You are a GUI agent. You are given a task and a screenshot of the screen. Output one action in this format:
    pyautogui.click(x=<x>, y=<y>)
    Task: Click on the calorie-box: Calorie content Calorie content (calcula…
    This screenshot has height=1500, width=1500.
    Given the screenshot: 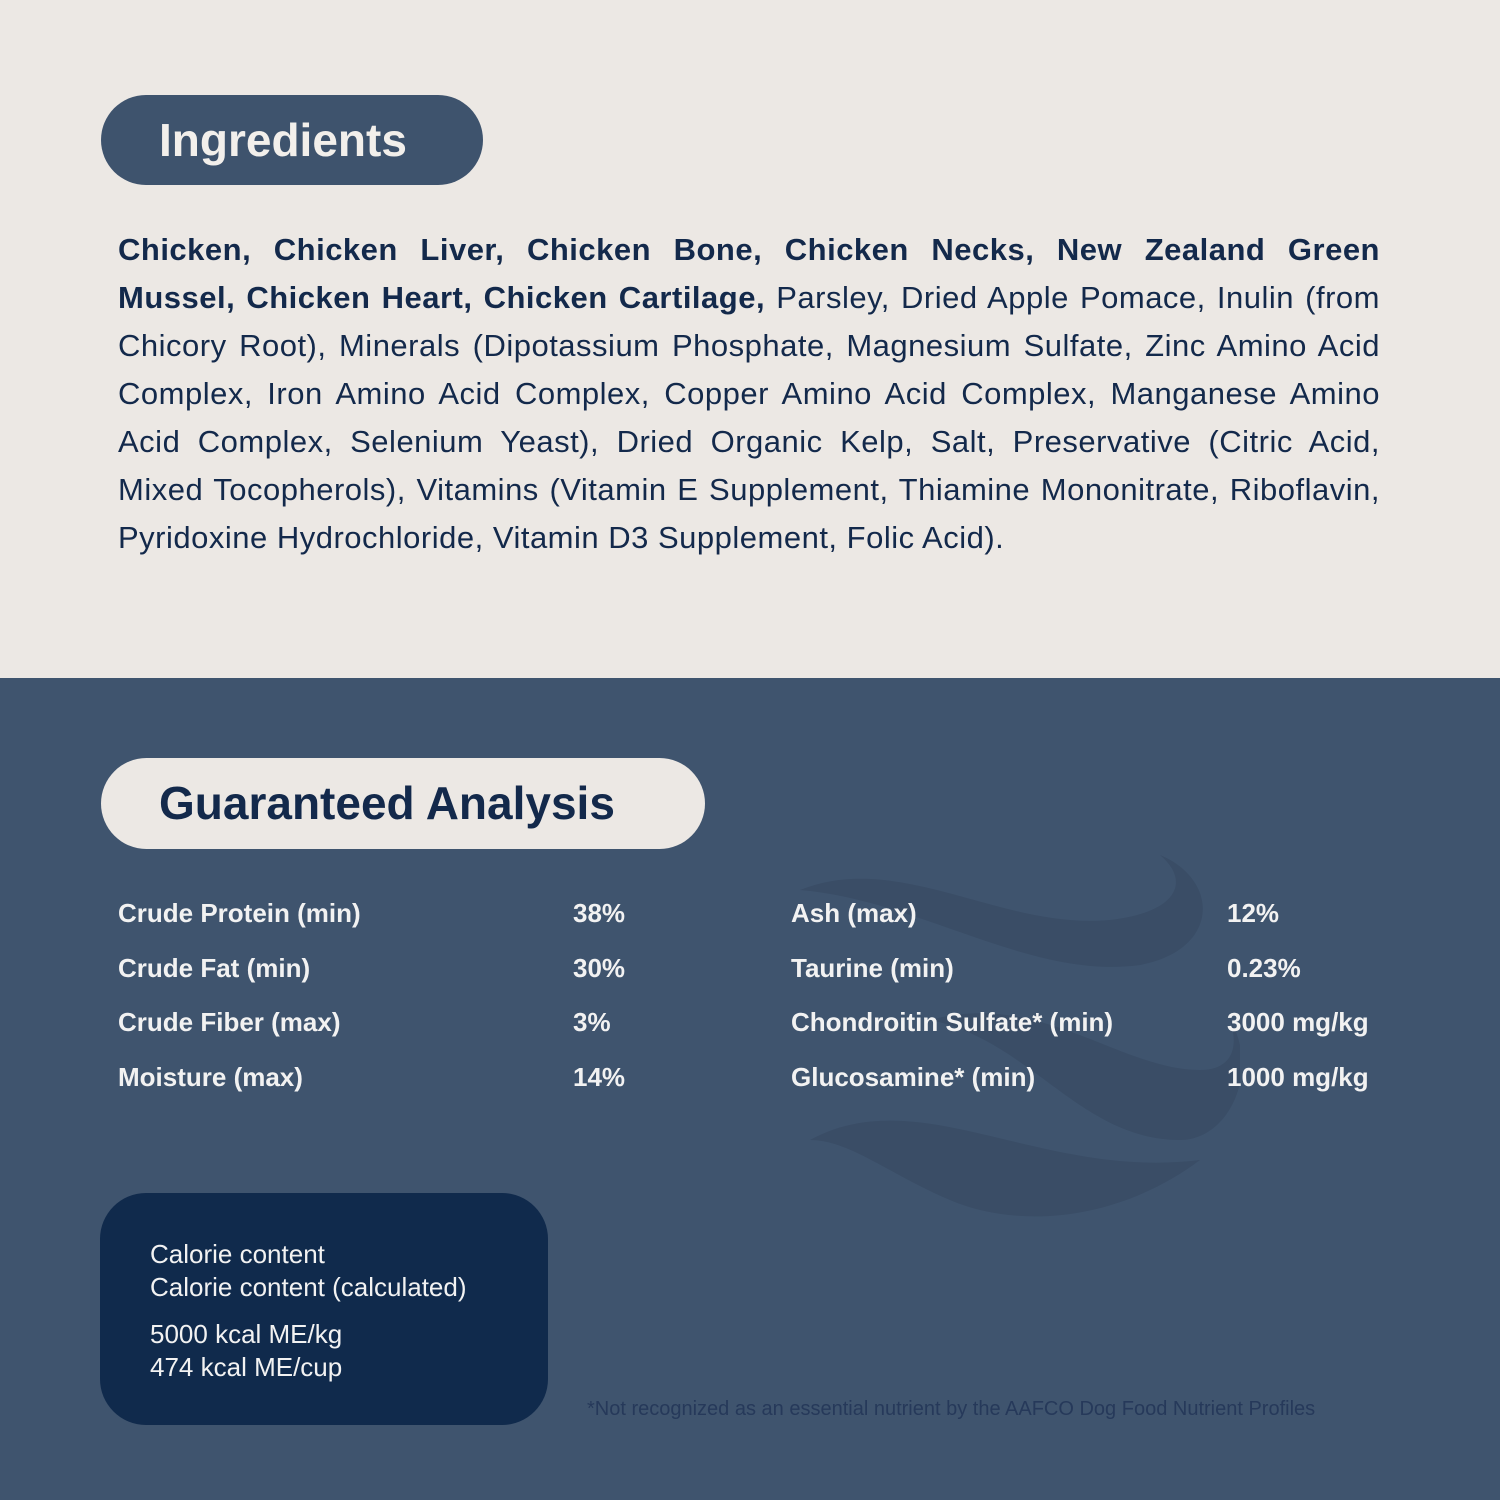 What is the action you would take?
    pyautogui.click(x=324, y=1309)
    